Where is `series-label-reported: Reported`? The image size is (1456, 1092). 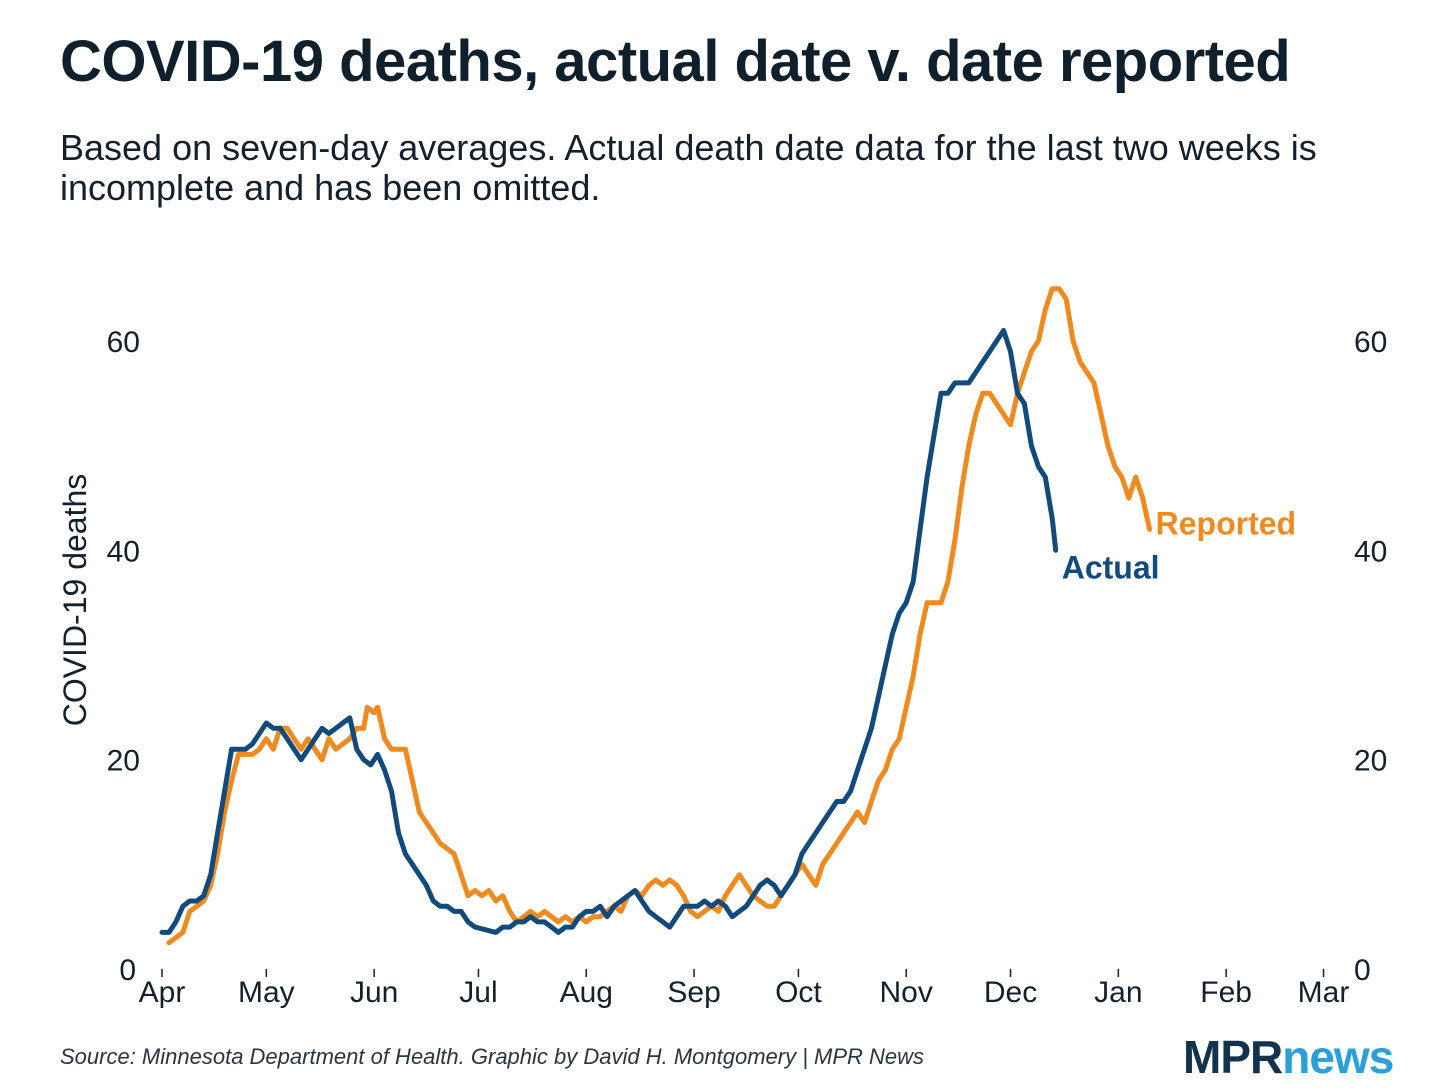 series-label-reported: Reported is located at coordinates (1226, 523).